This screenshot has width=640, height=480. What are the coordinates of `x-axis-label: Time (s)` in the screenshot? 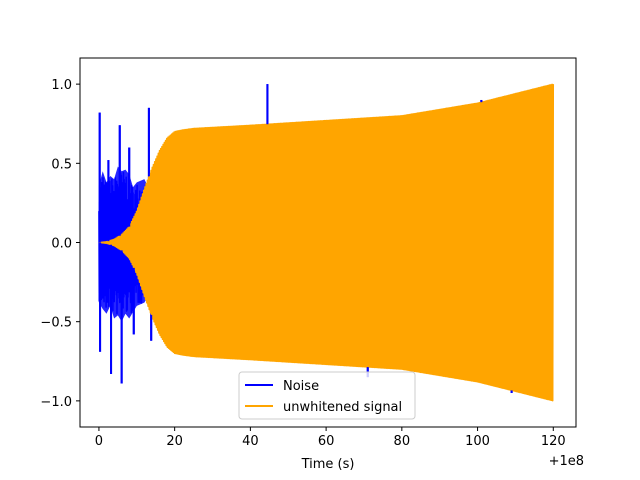 It's located at (328, 464).